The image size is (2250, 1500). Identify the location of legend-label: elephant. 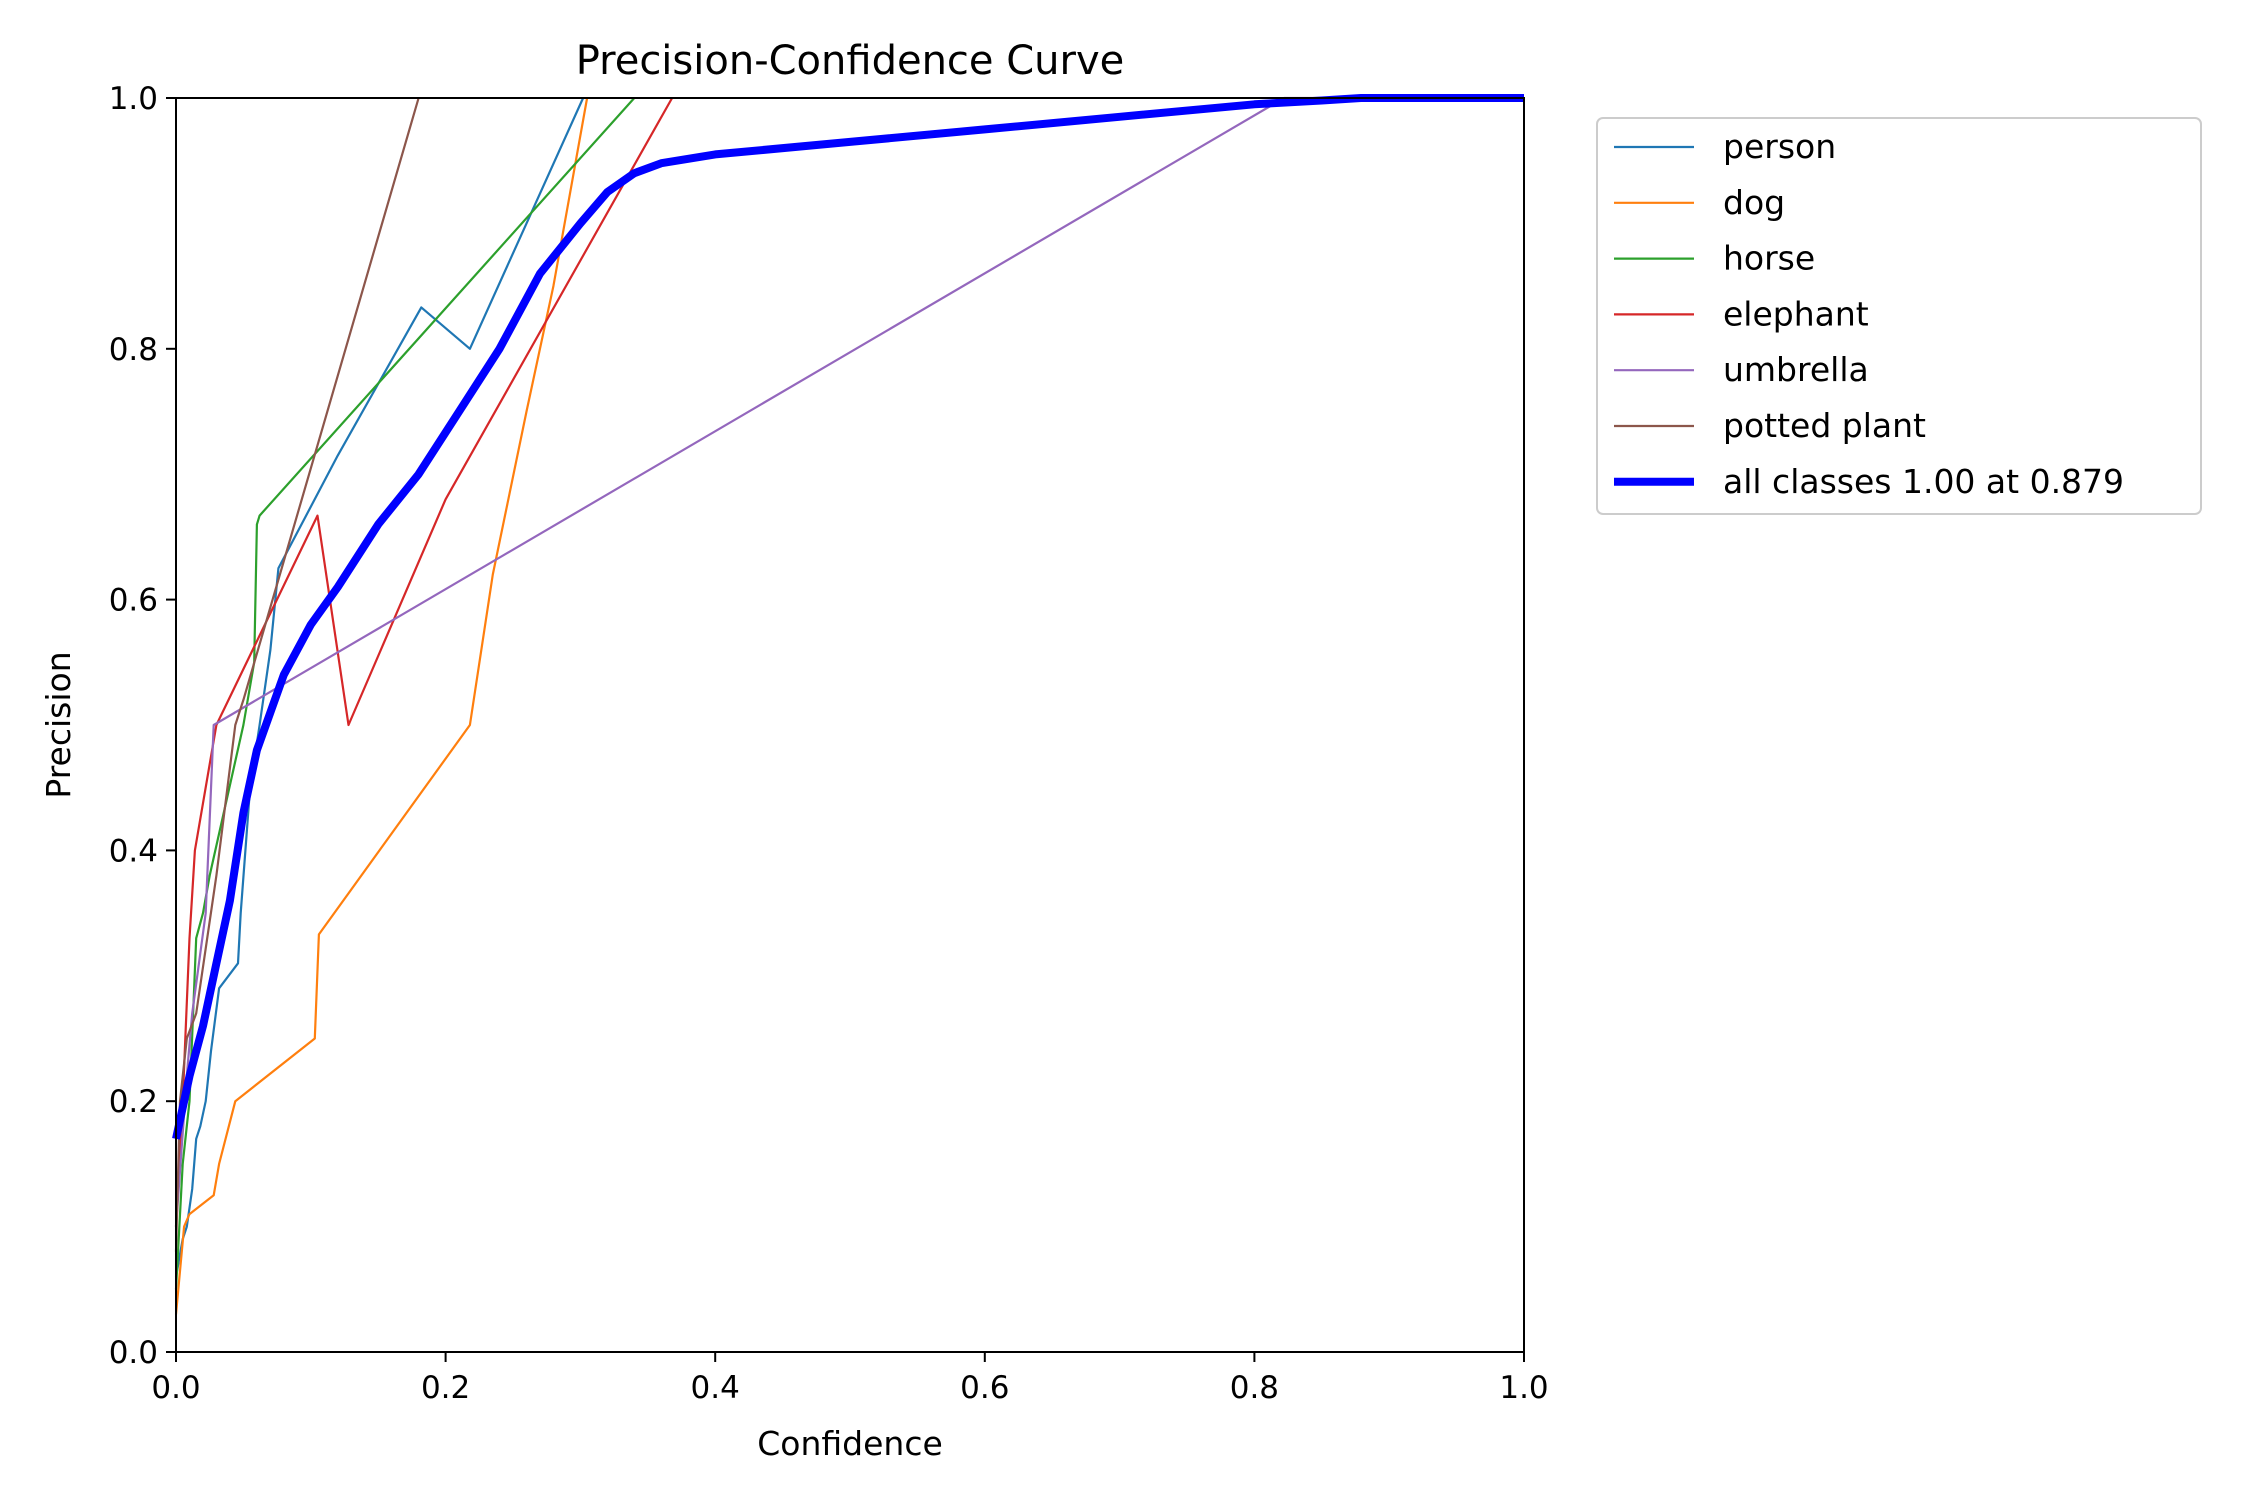
(1796, 313).